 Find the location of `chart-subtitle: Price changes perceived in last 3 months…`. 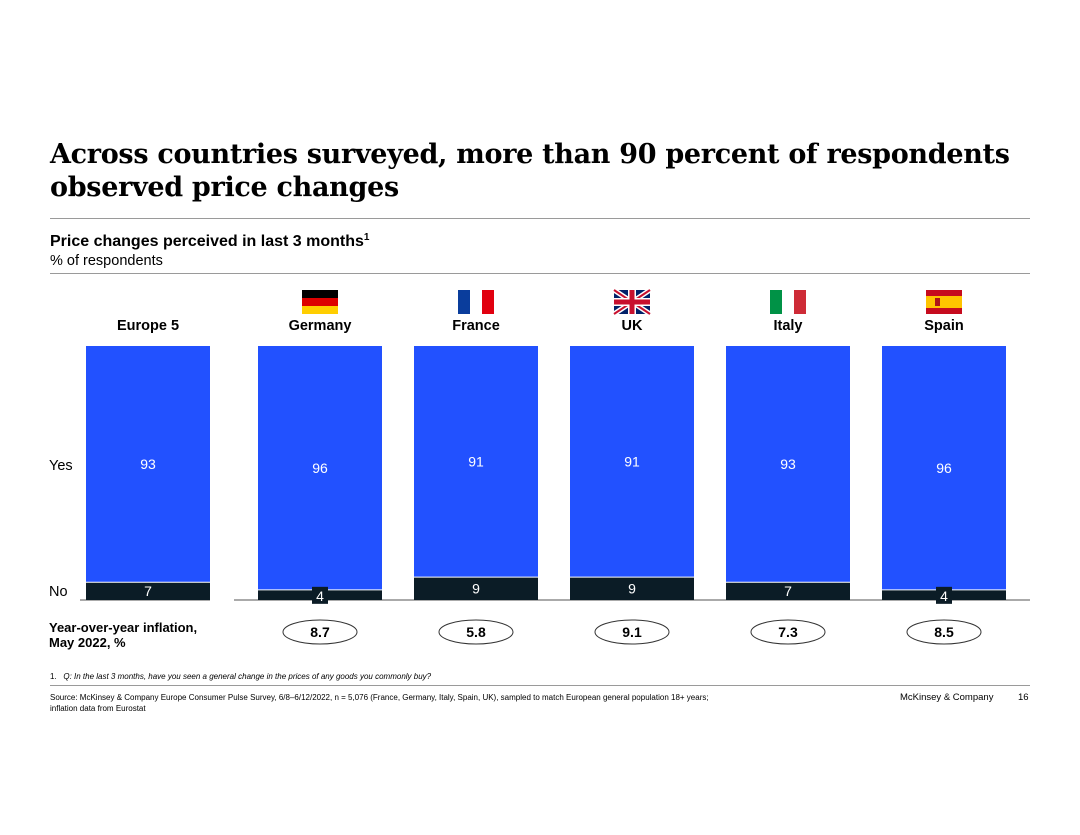

chart-subtitle: Price changes perceived in last 3 months… is located at coordinates (209, 241).